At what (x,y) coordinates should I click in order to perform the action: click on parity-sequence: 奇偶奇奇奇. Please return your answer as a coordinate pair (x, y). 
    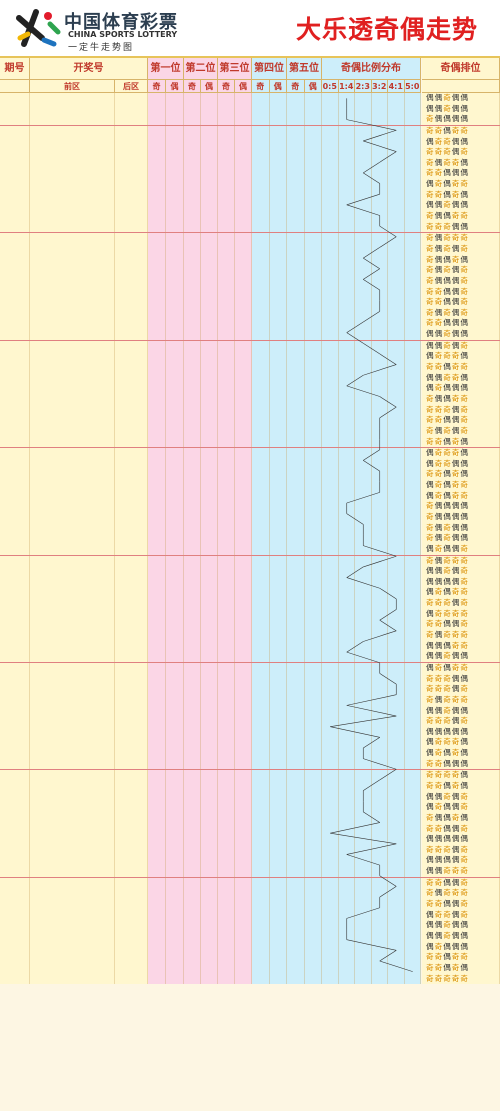
    Looking at the image, I should click on (461, 238).